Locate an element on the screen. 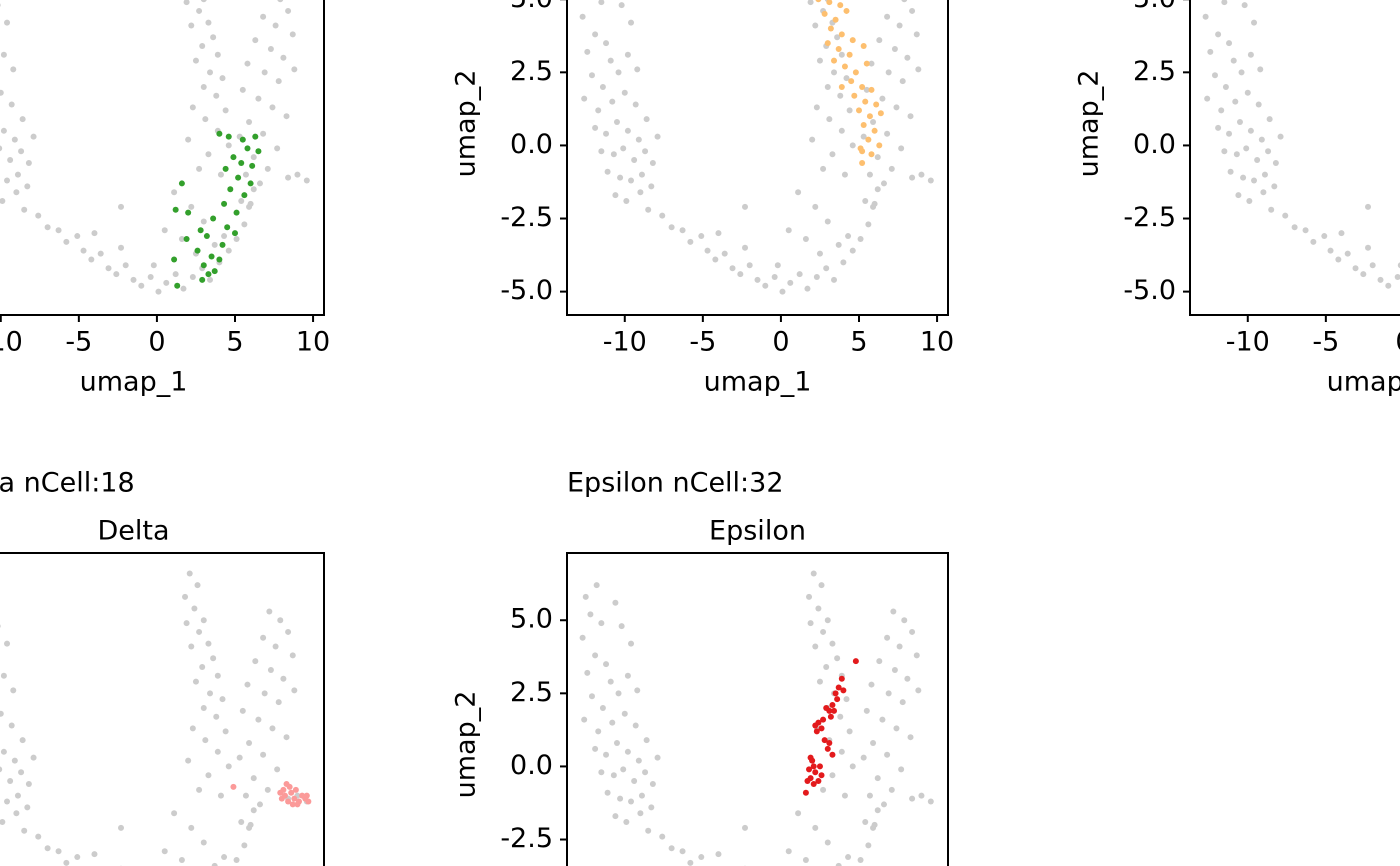 Image resolution: width=1400 pixels, height=866 pixels. y-tick-label: -2.5 is located at coordinates (526, 838).